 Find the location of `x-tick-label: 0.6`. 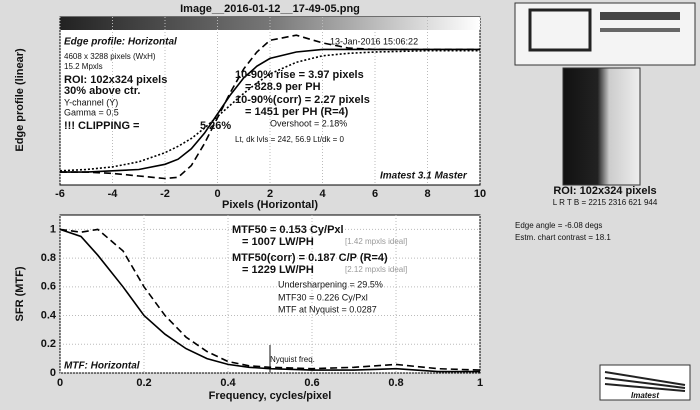

x-tick-label: 0.6 is located at coordinates (311, 383).